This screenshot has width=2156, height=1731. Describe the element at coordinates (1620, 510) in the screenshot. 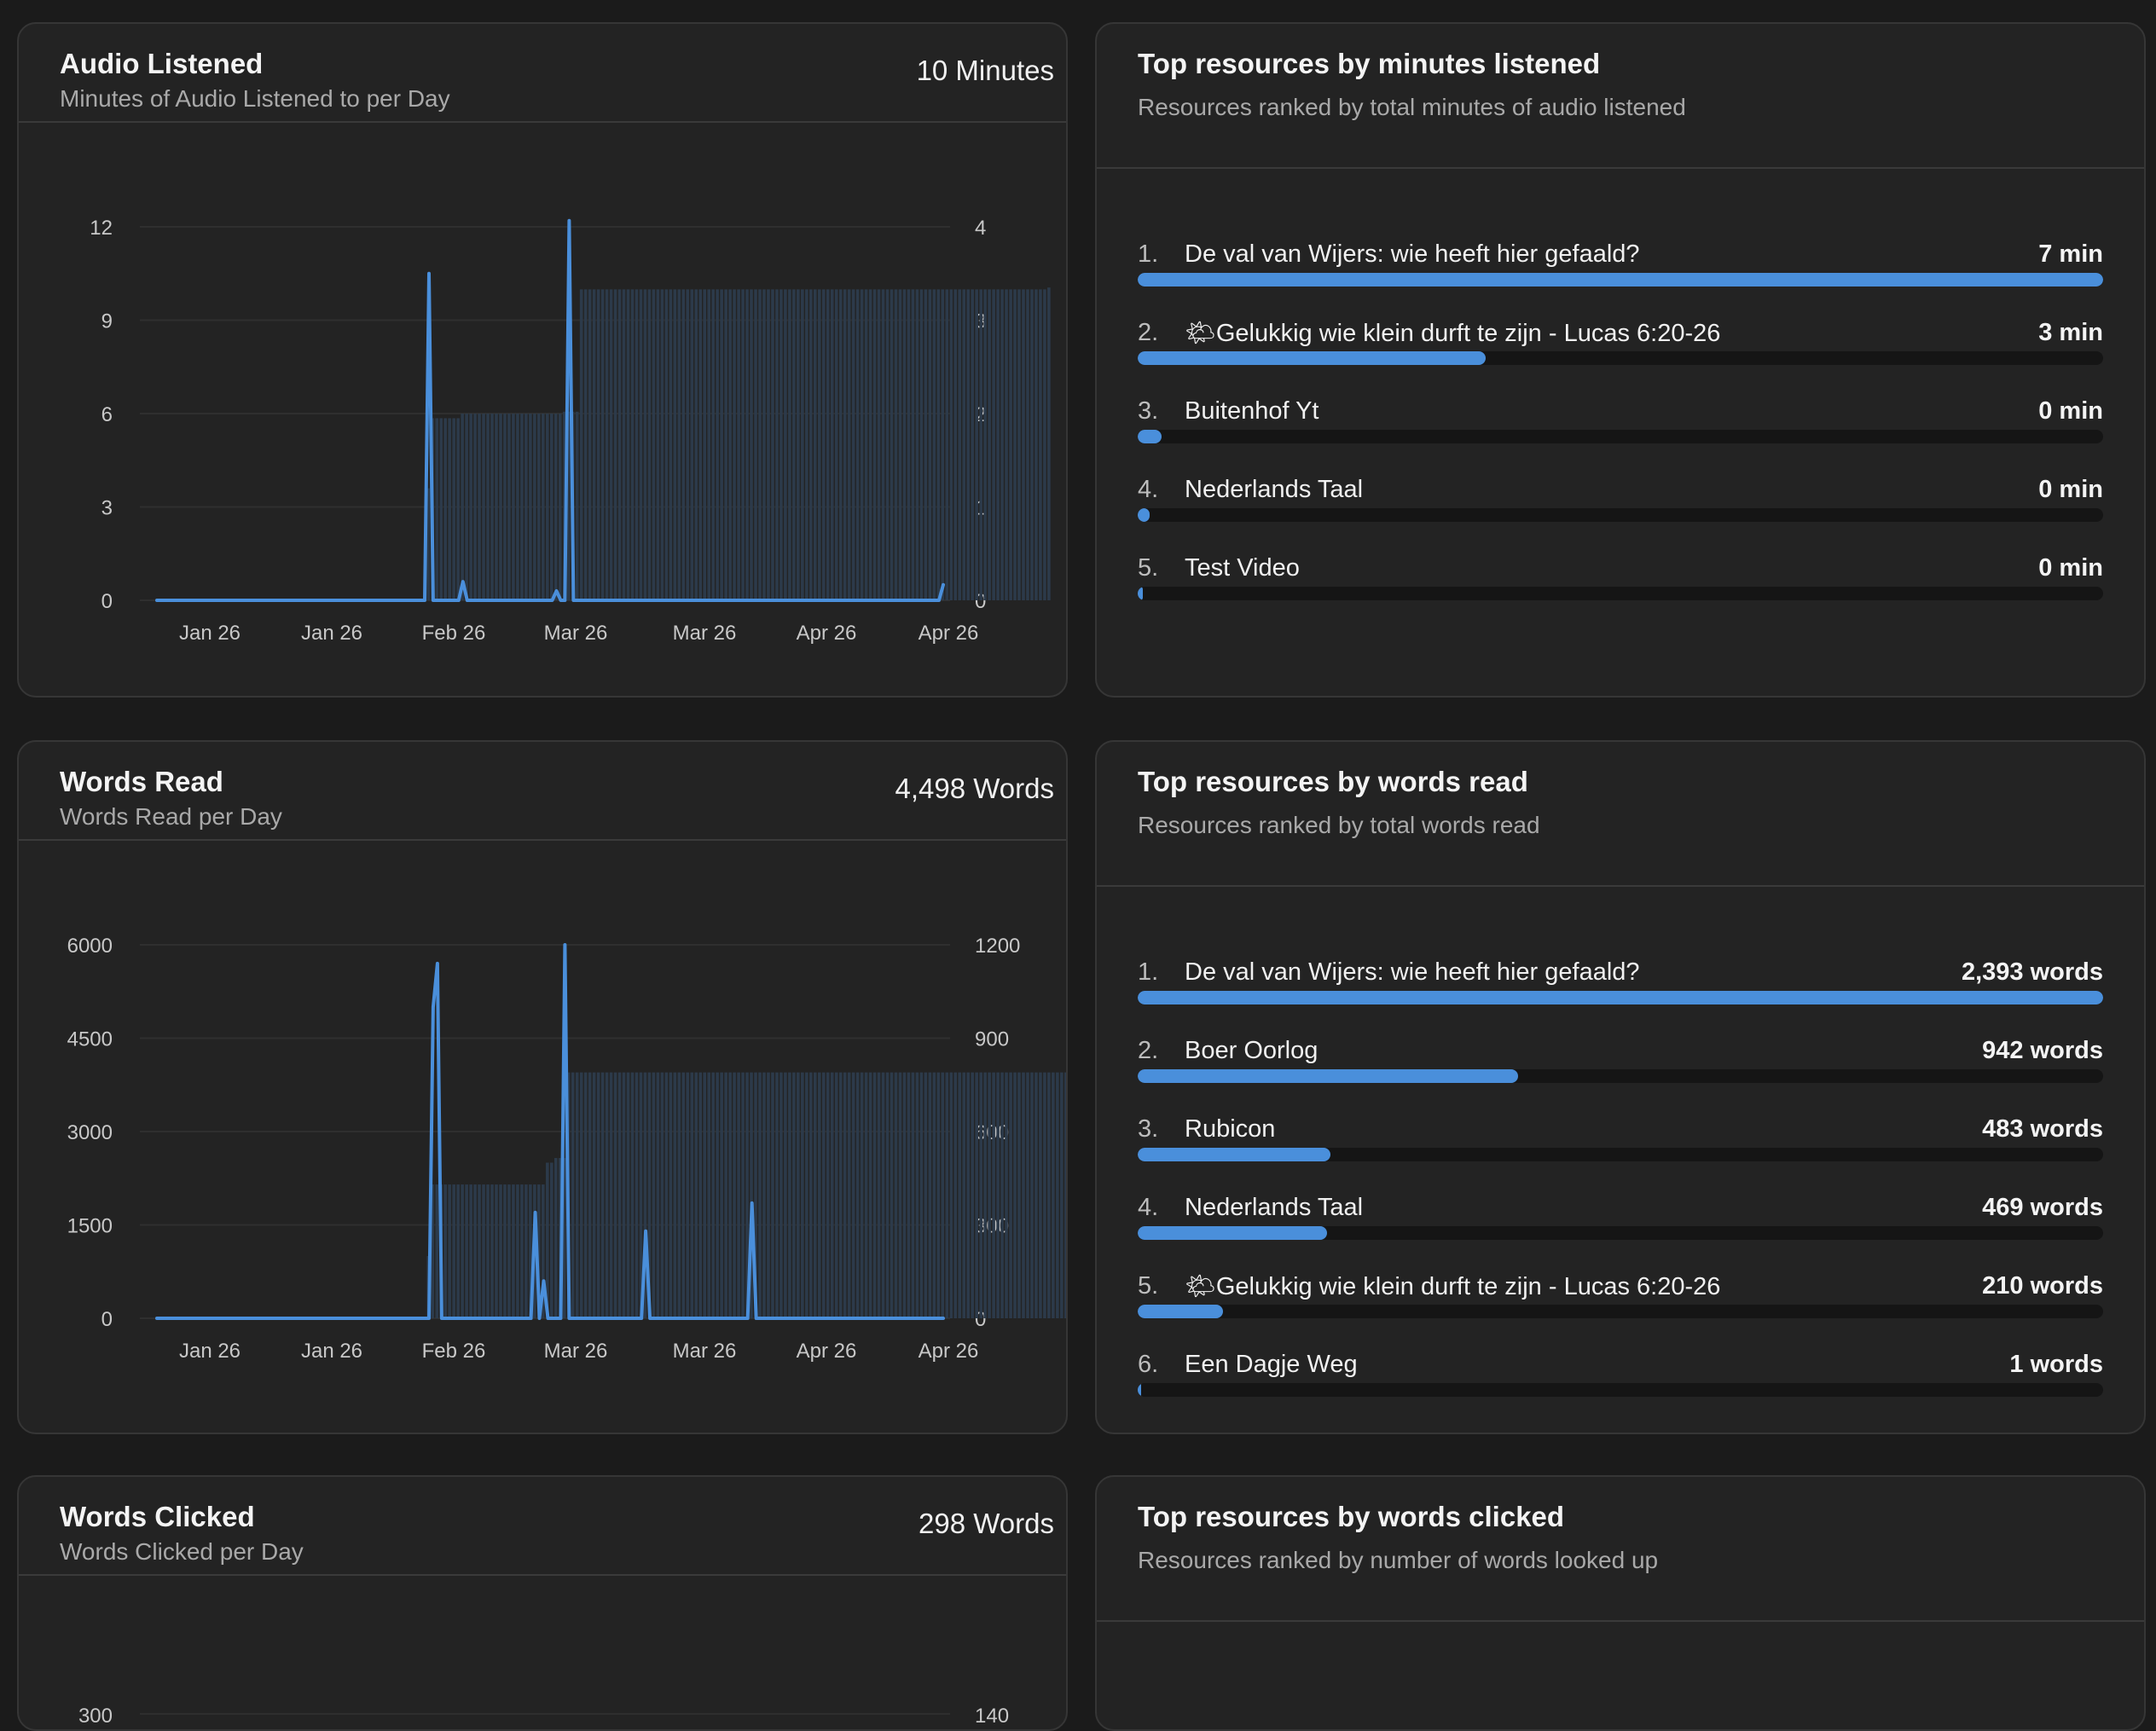

I see `ranking-item: 4. Nederlands Taal 0 min` at that location.